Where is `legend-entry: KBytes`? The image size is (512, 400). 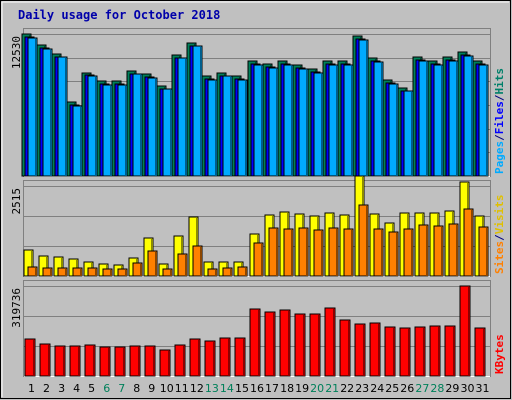 legend-entry: KBytes is located at coordinates (499, 354).